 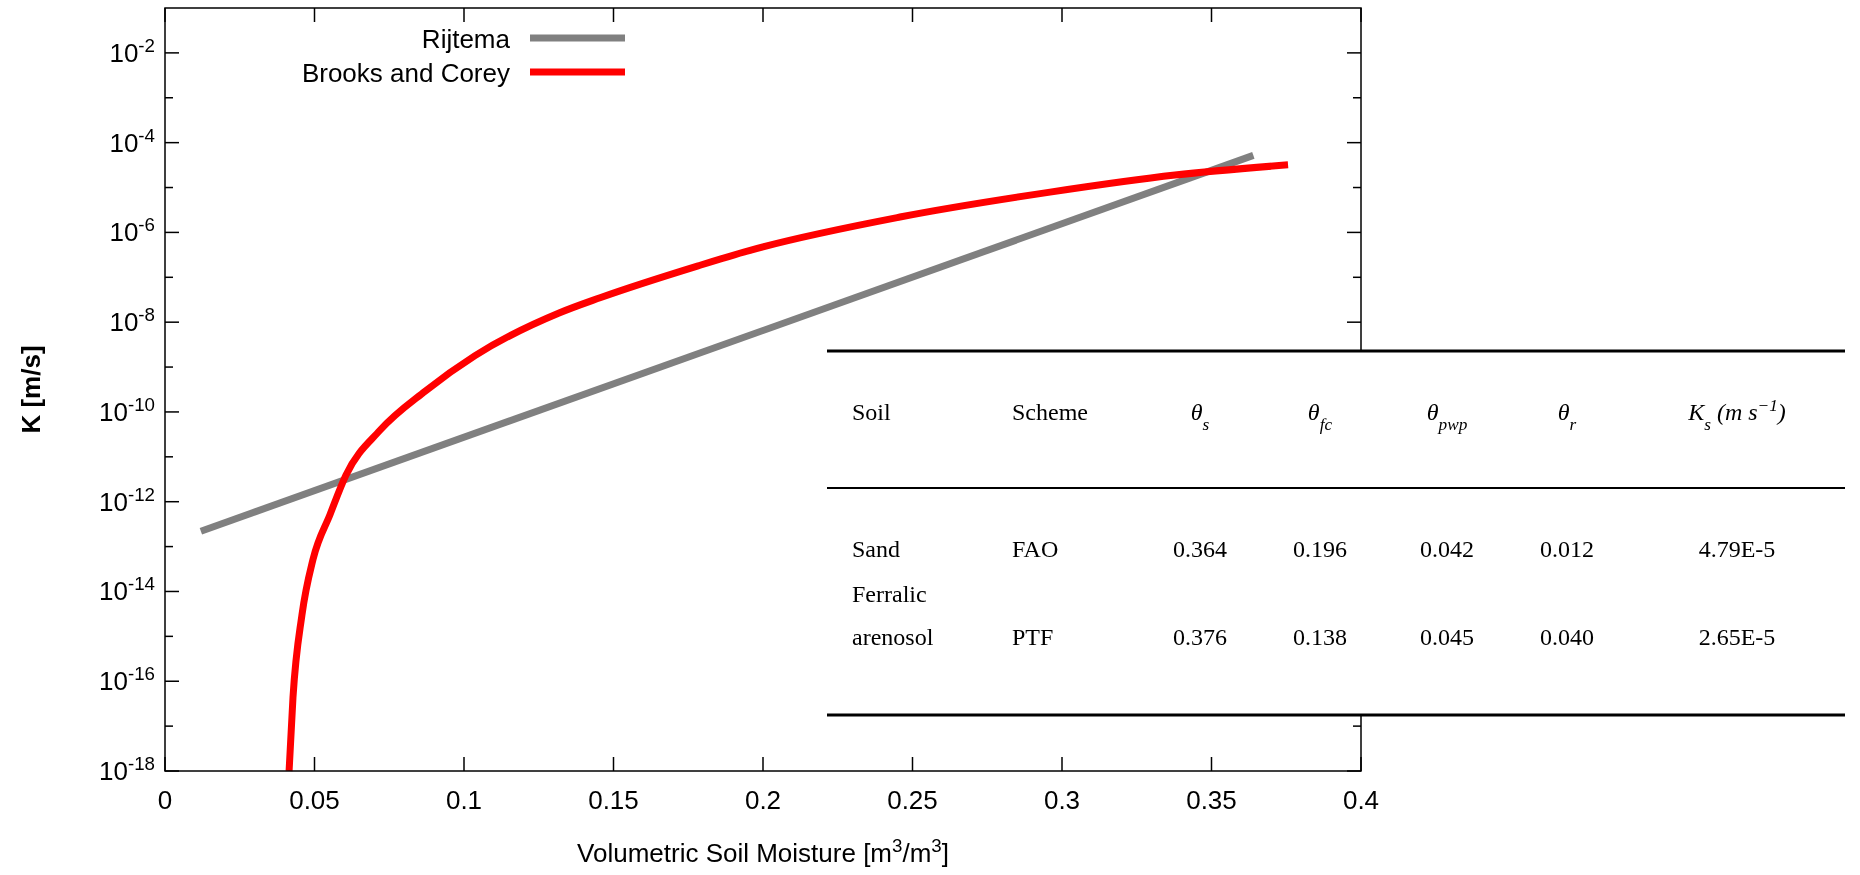 What do you see at coordinates (1737, 549) in the screenshot?
I see `text: 4.79E-5` at bounding box center [1737, 549].